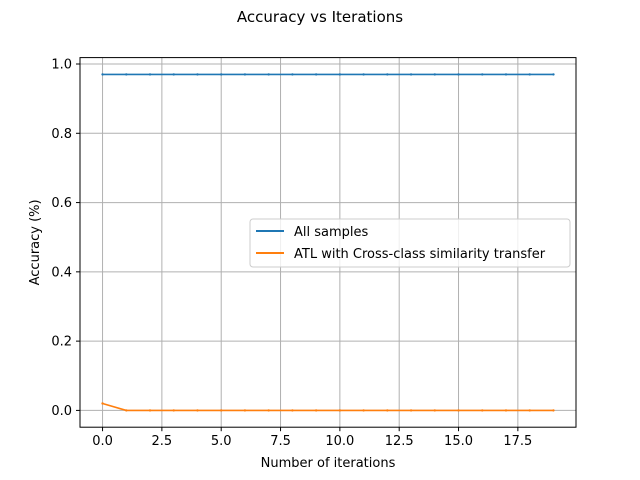 The image size is (640, 480). I want to click on y-tick-label: 0.2, so click(61, 342).